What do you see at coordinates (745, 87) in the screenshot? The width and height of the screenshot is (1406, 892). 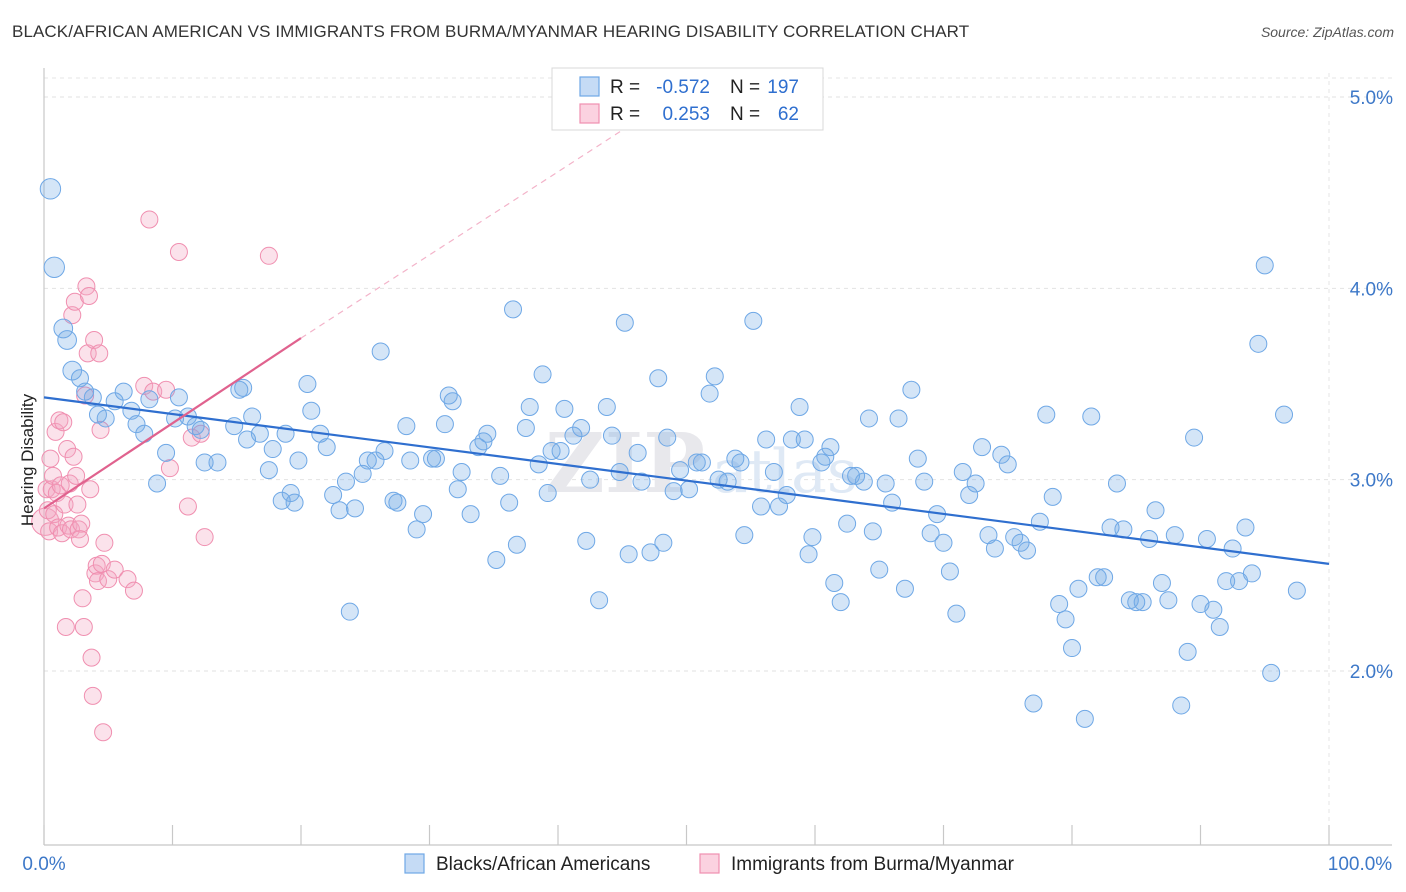 I see `legend-n-label-black: N =` at bounding box center [745, 87].